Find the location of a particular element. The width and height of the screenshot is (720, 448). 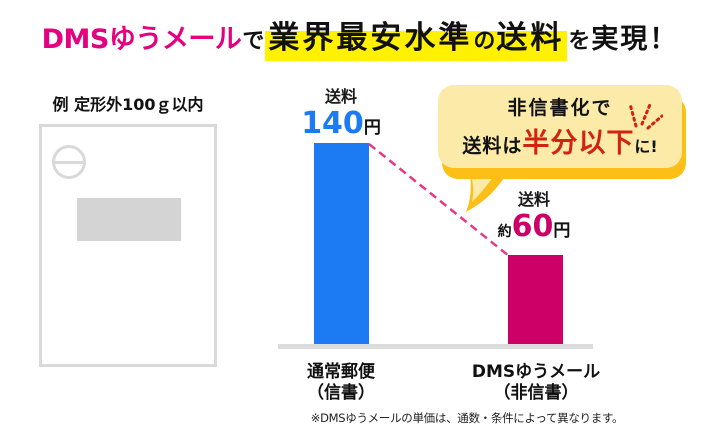

title-highlight-1: 業界最安水準 is located at coordinates (370, 38).